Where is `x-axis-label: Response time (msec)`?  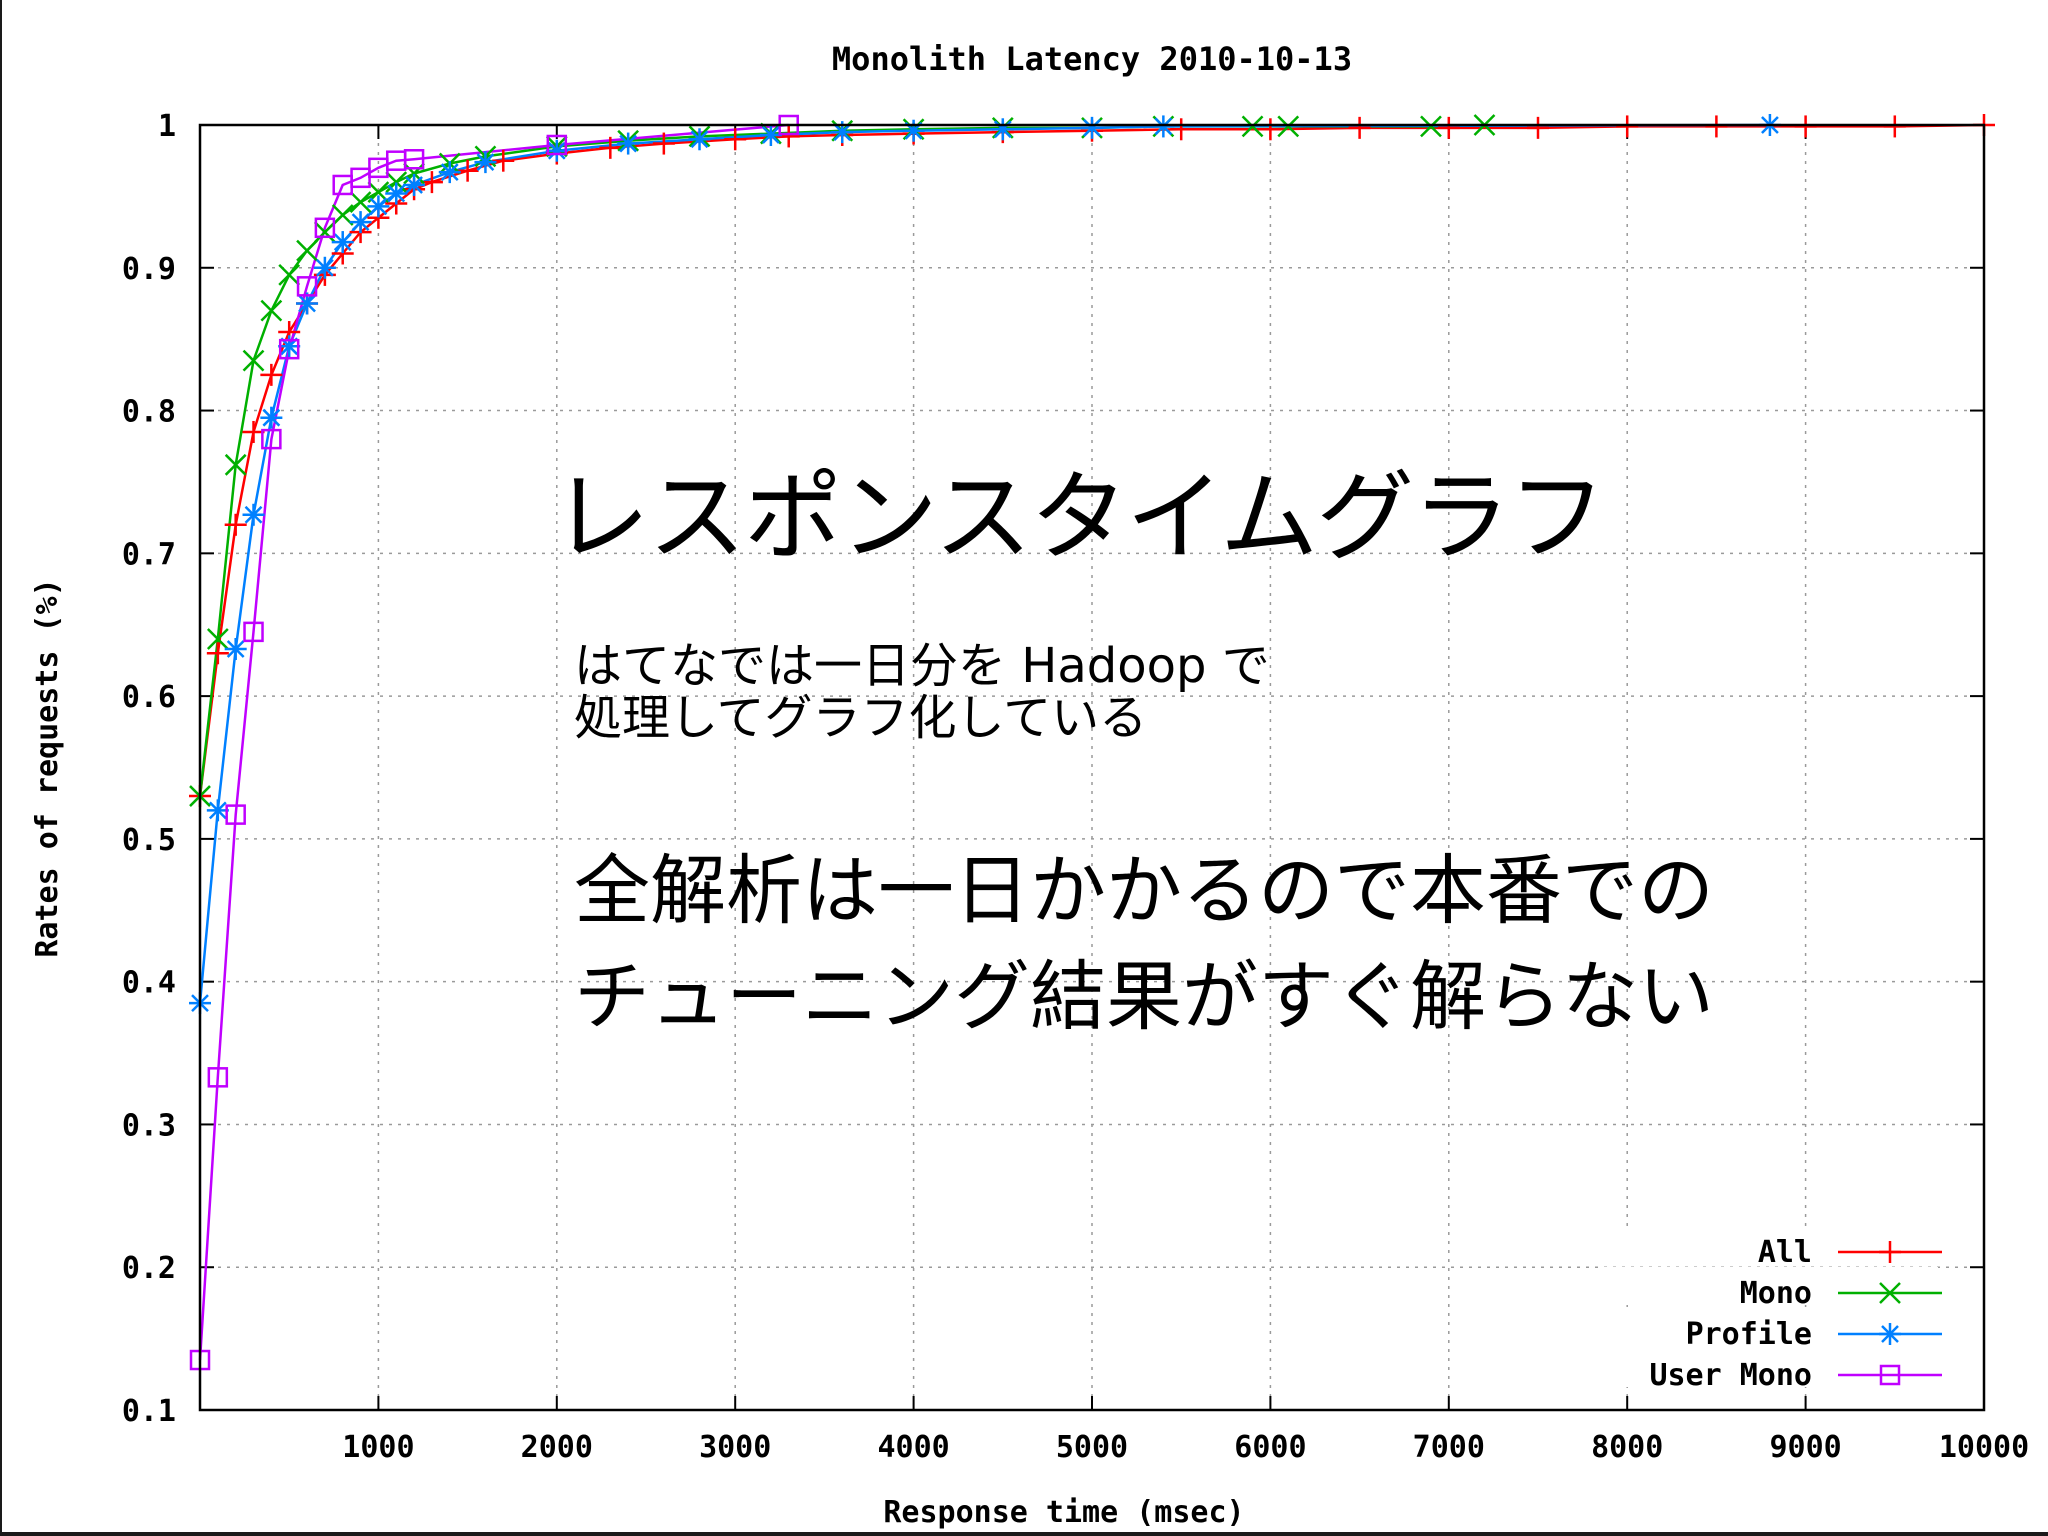
x-axis-label: Response time (msec) is located at coordinates (1063, 1512).